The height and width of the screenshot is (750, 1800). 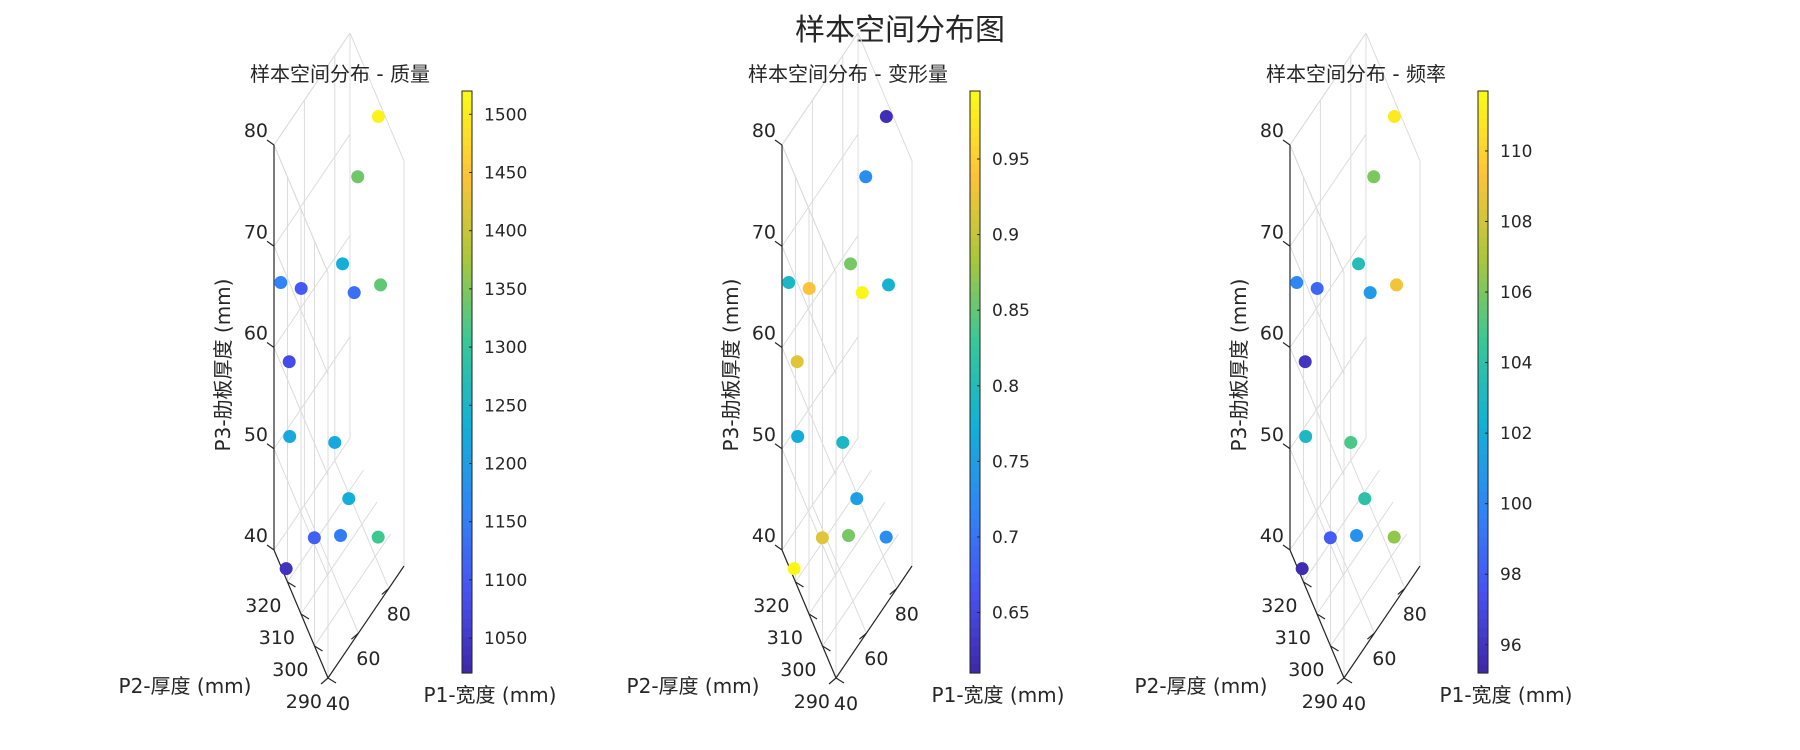 What do you see at coordinates (900, 30) in the screenshot?
I see `figure-title: 样本空间分布图` at bounding box center [900, 30].